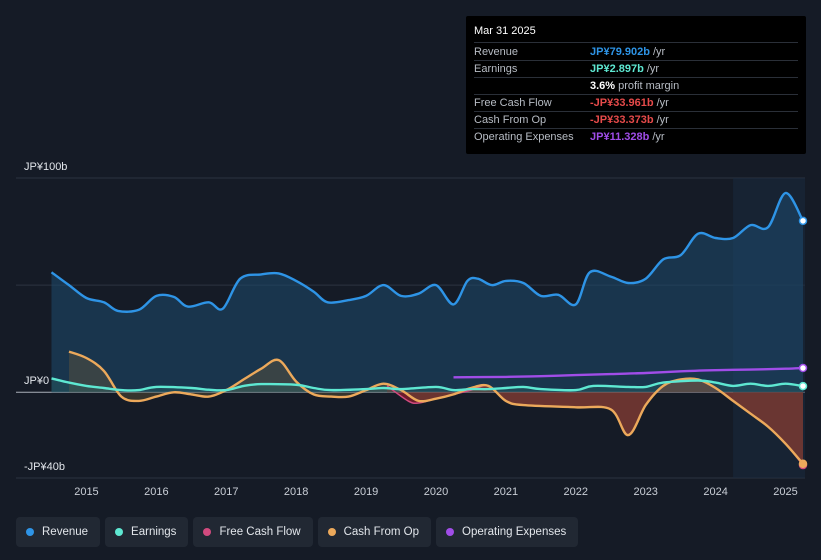 This screenshot has height=560, width=821. Describe the element at coordinates (620, 137) in the screenshot. I see `tooltip-row-value: JP¥11.328b` at that location.